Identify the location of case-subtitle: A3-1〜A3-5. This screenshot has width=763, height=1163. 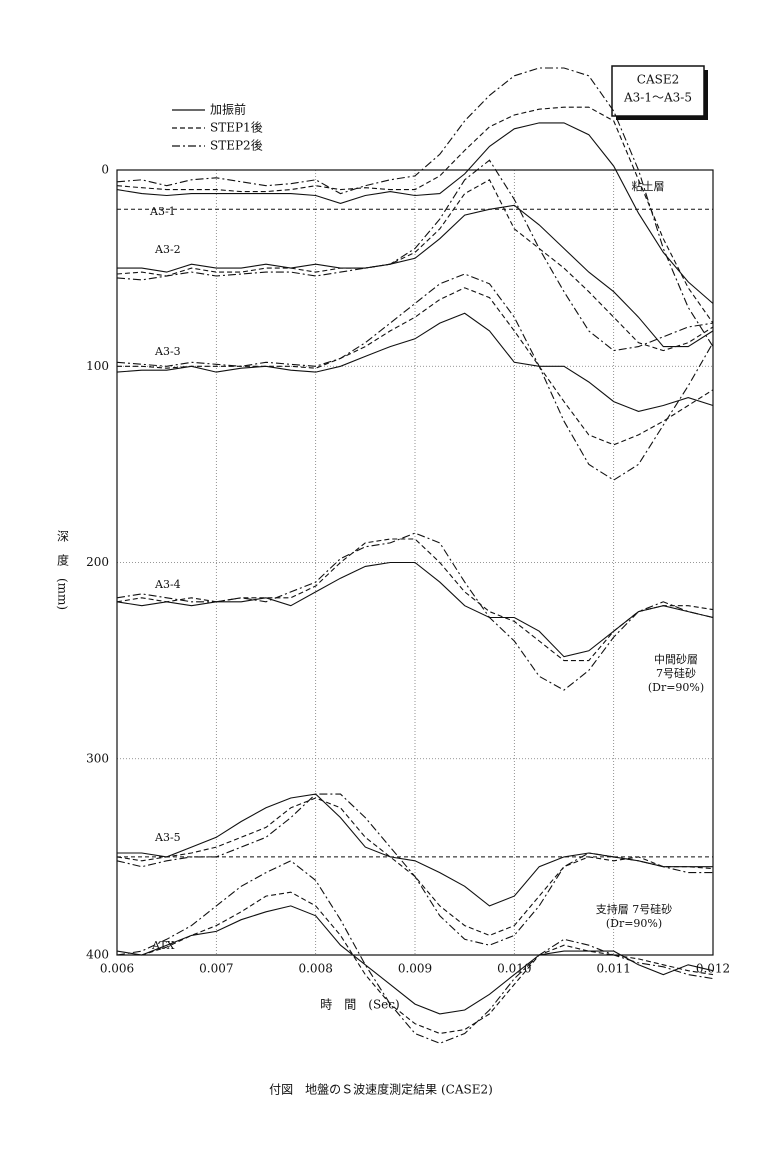
(657, 98).